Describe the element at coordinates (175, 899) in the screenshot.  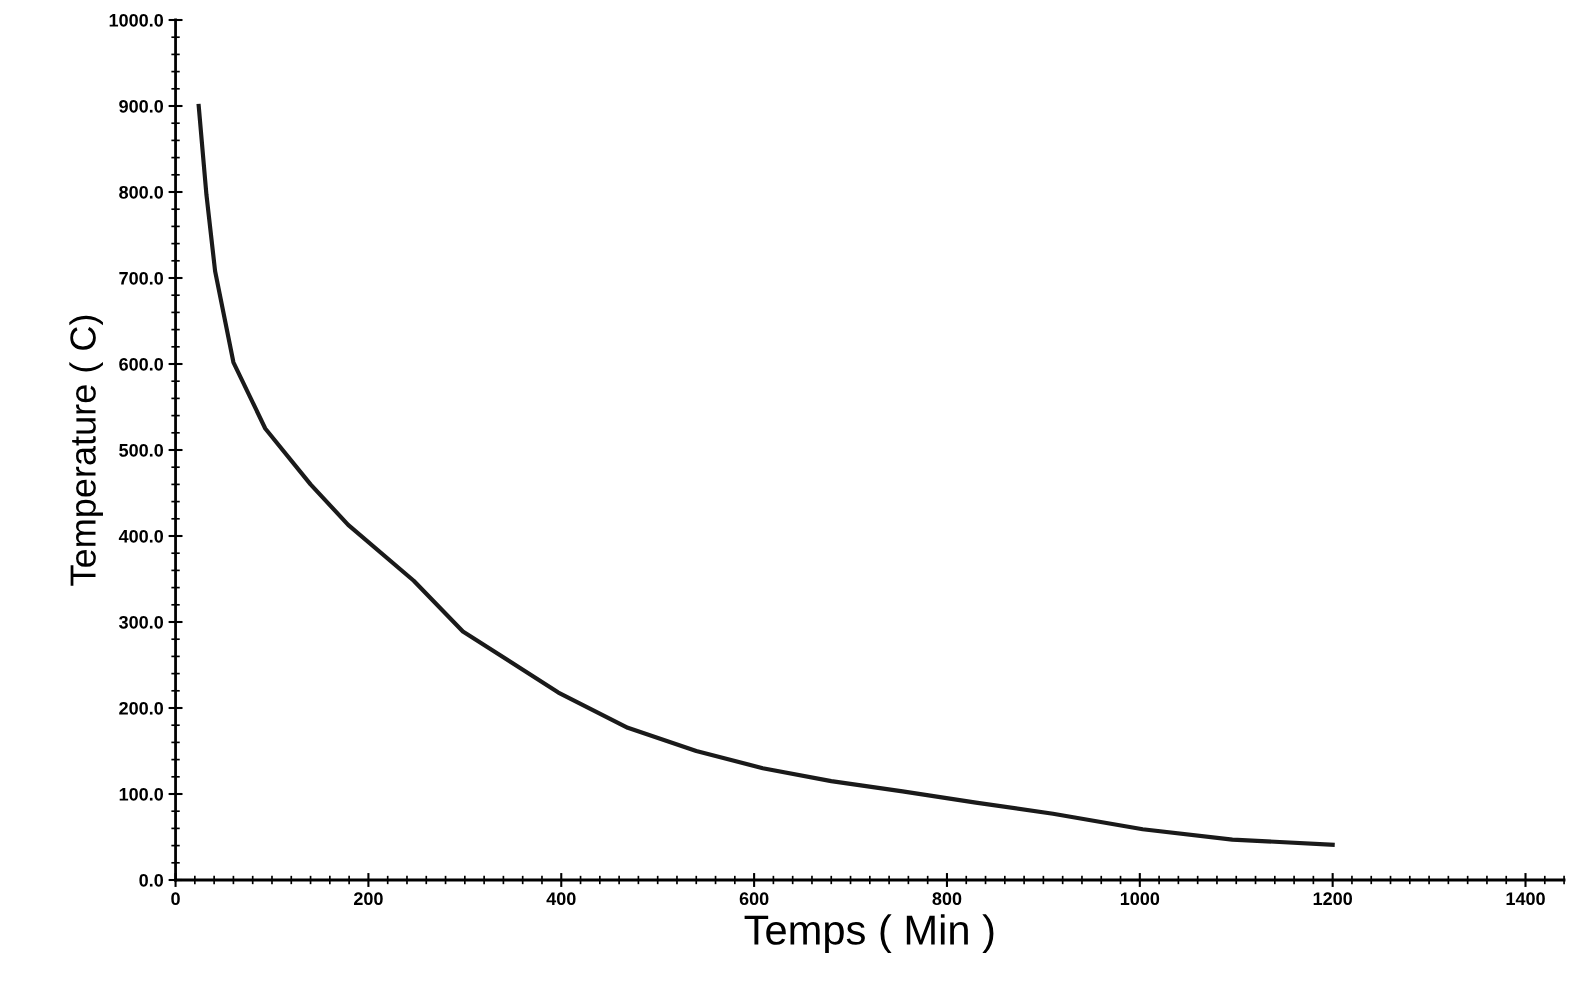
I see `x-tick-label: 0` at that location.